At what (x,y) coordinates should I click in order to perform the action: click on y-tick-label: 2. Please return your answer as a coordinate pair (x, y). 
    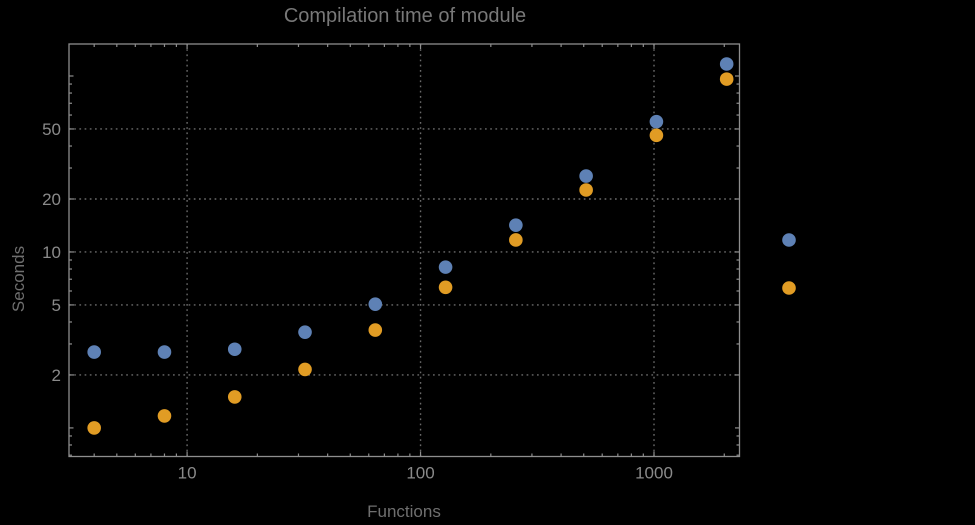
    Looking at the image, I should click on (56, 375).